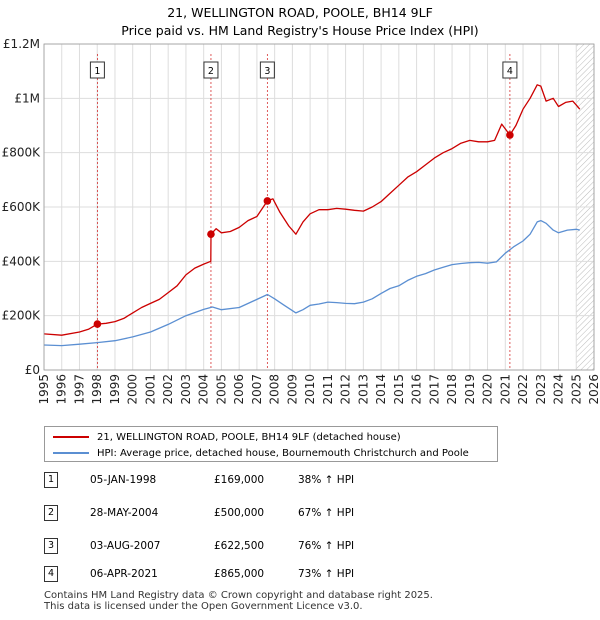  Describe the element at coordinates (559, 389) in the screenshot. I see `x-tick-label: 2024` at that location.